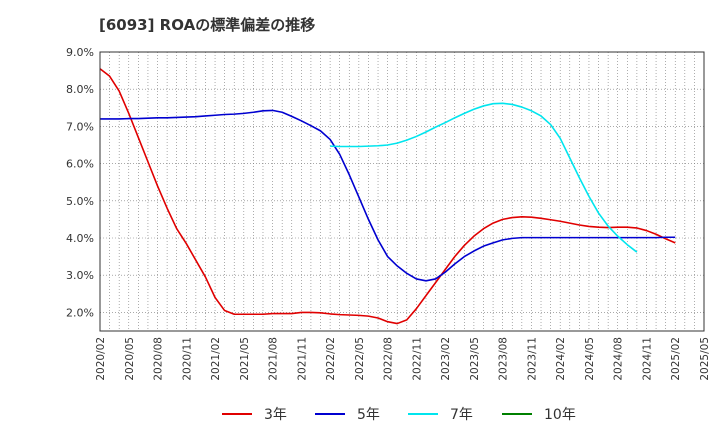  I want to click on x-tick-label: 2025/05, so click(705, 359).